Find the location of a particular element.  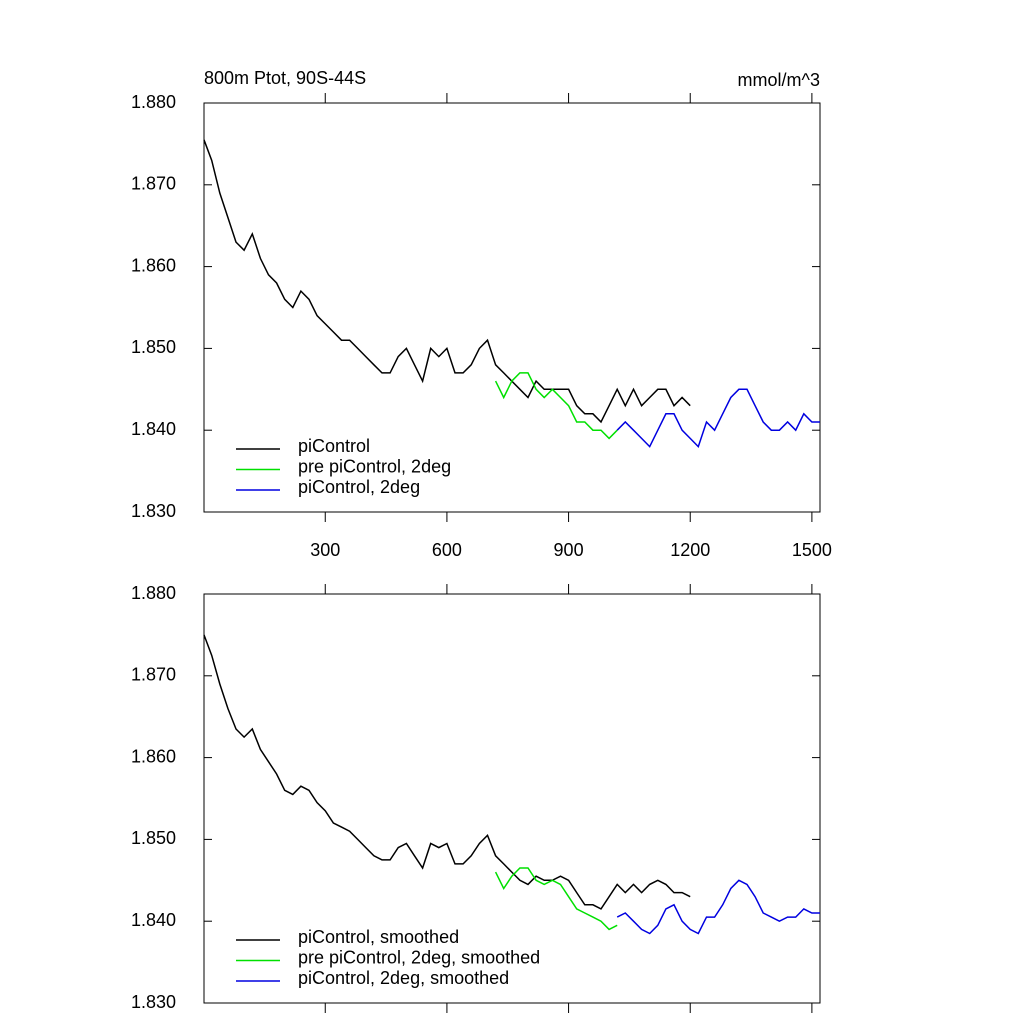

x-tick-label: 300 is located at coordinates (325, 550).